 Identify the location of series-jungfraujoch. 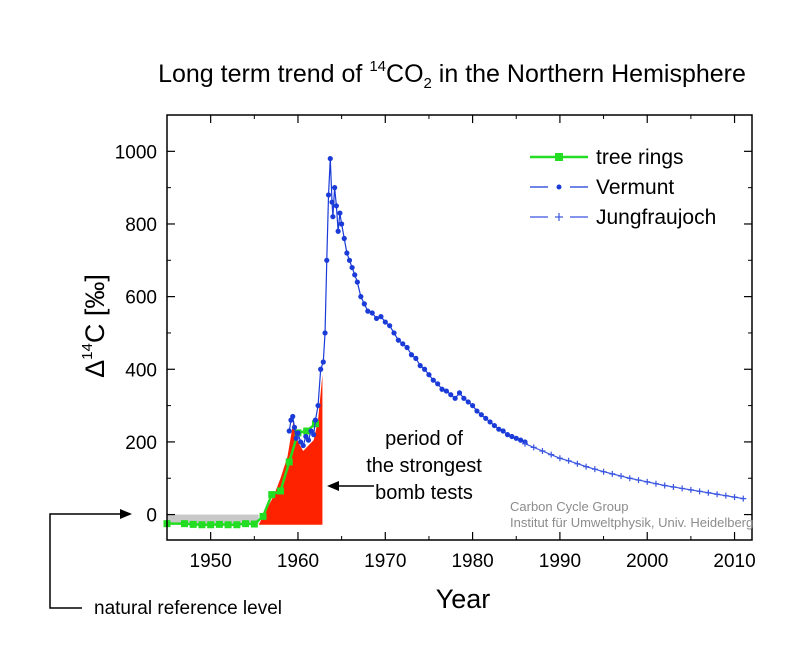
(634, 471).